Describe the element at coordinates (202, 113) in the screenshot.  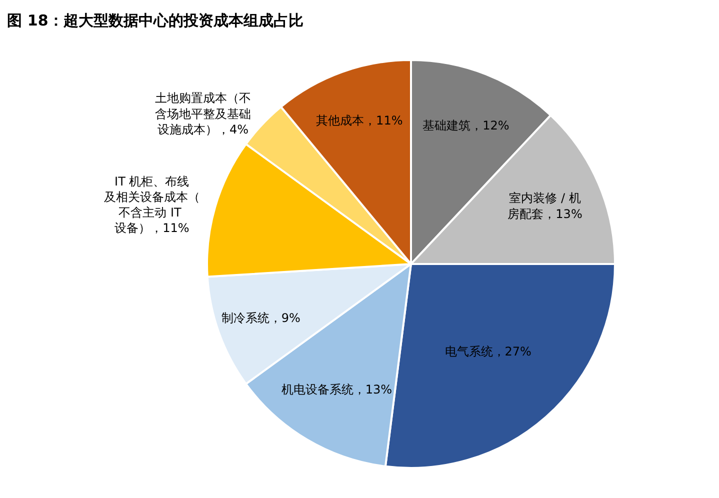
I see `slice-label: 土地购置成本（不含场地平整及基础设施成本），4%` at that location.